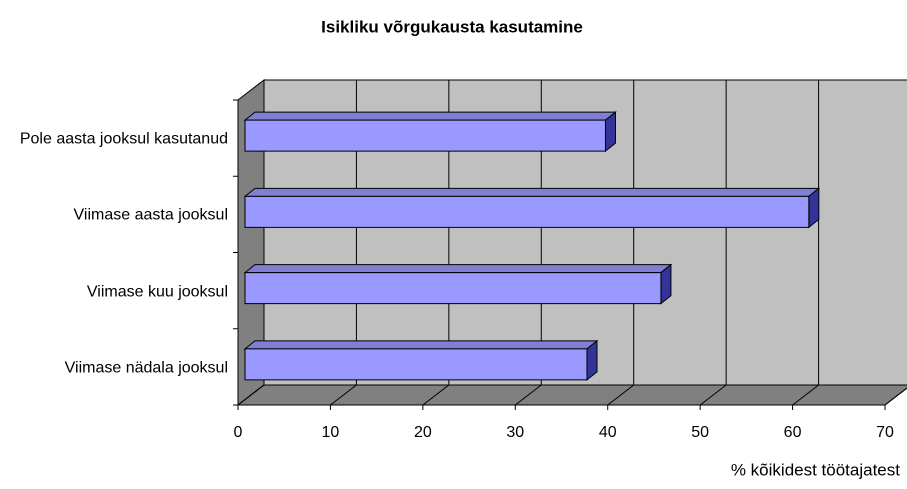 The width and height of the screenshot is (907, 489). What do you see at coordinates (331, 432) in the screenshot?
I see `x-tick-label: 10` at bounding box center [331, 432].